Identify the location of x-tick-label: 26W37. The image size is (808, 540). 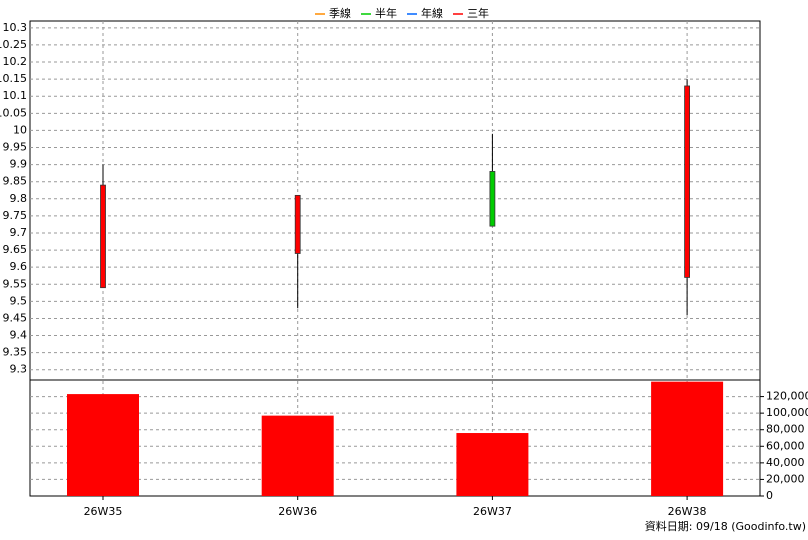
(492, 511).